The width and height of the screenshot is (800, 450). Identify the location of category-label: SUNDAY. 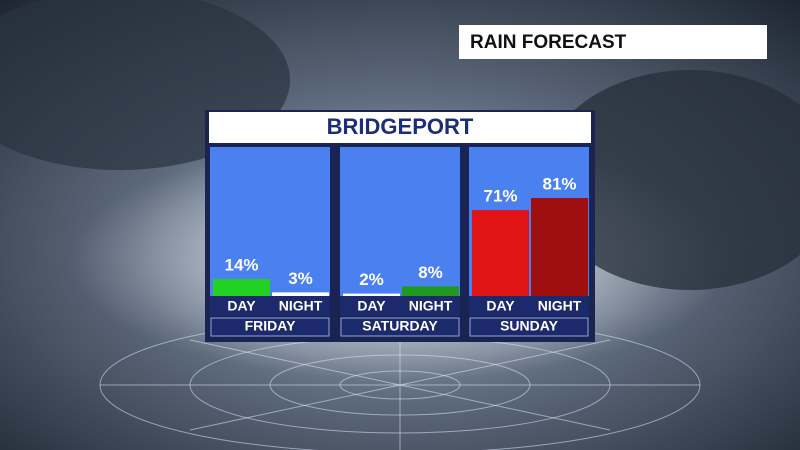
(529, 326).